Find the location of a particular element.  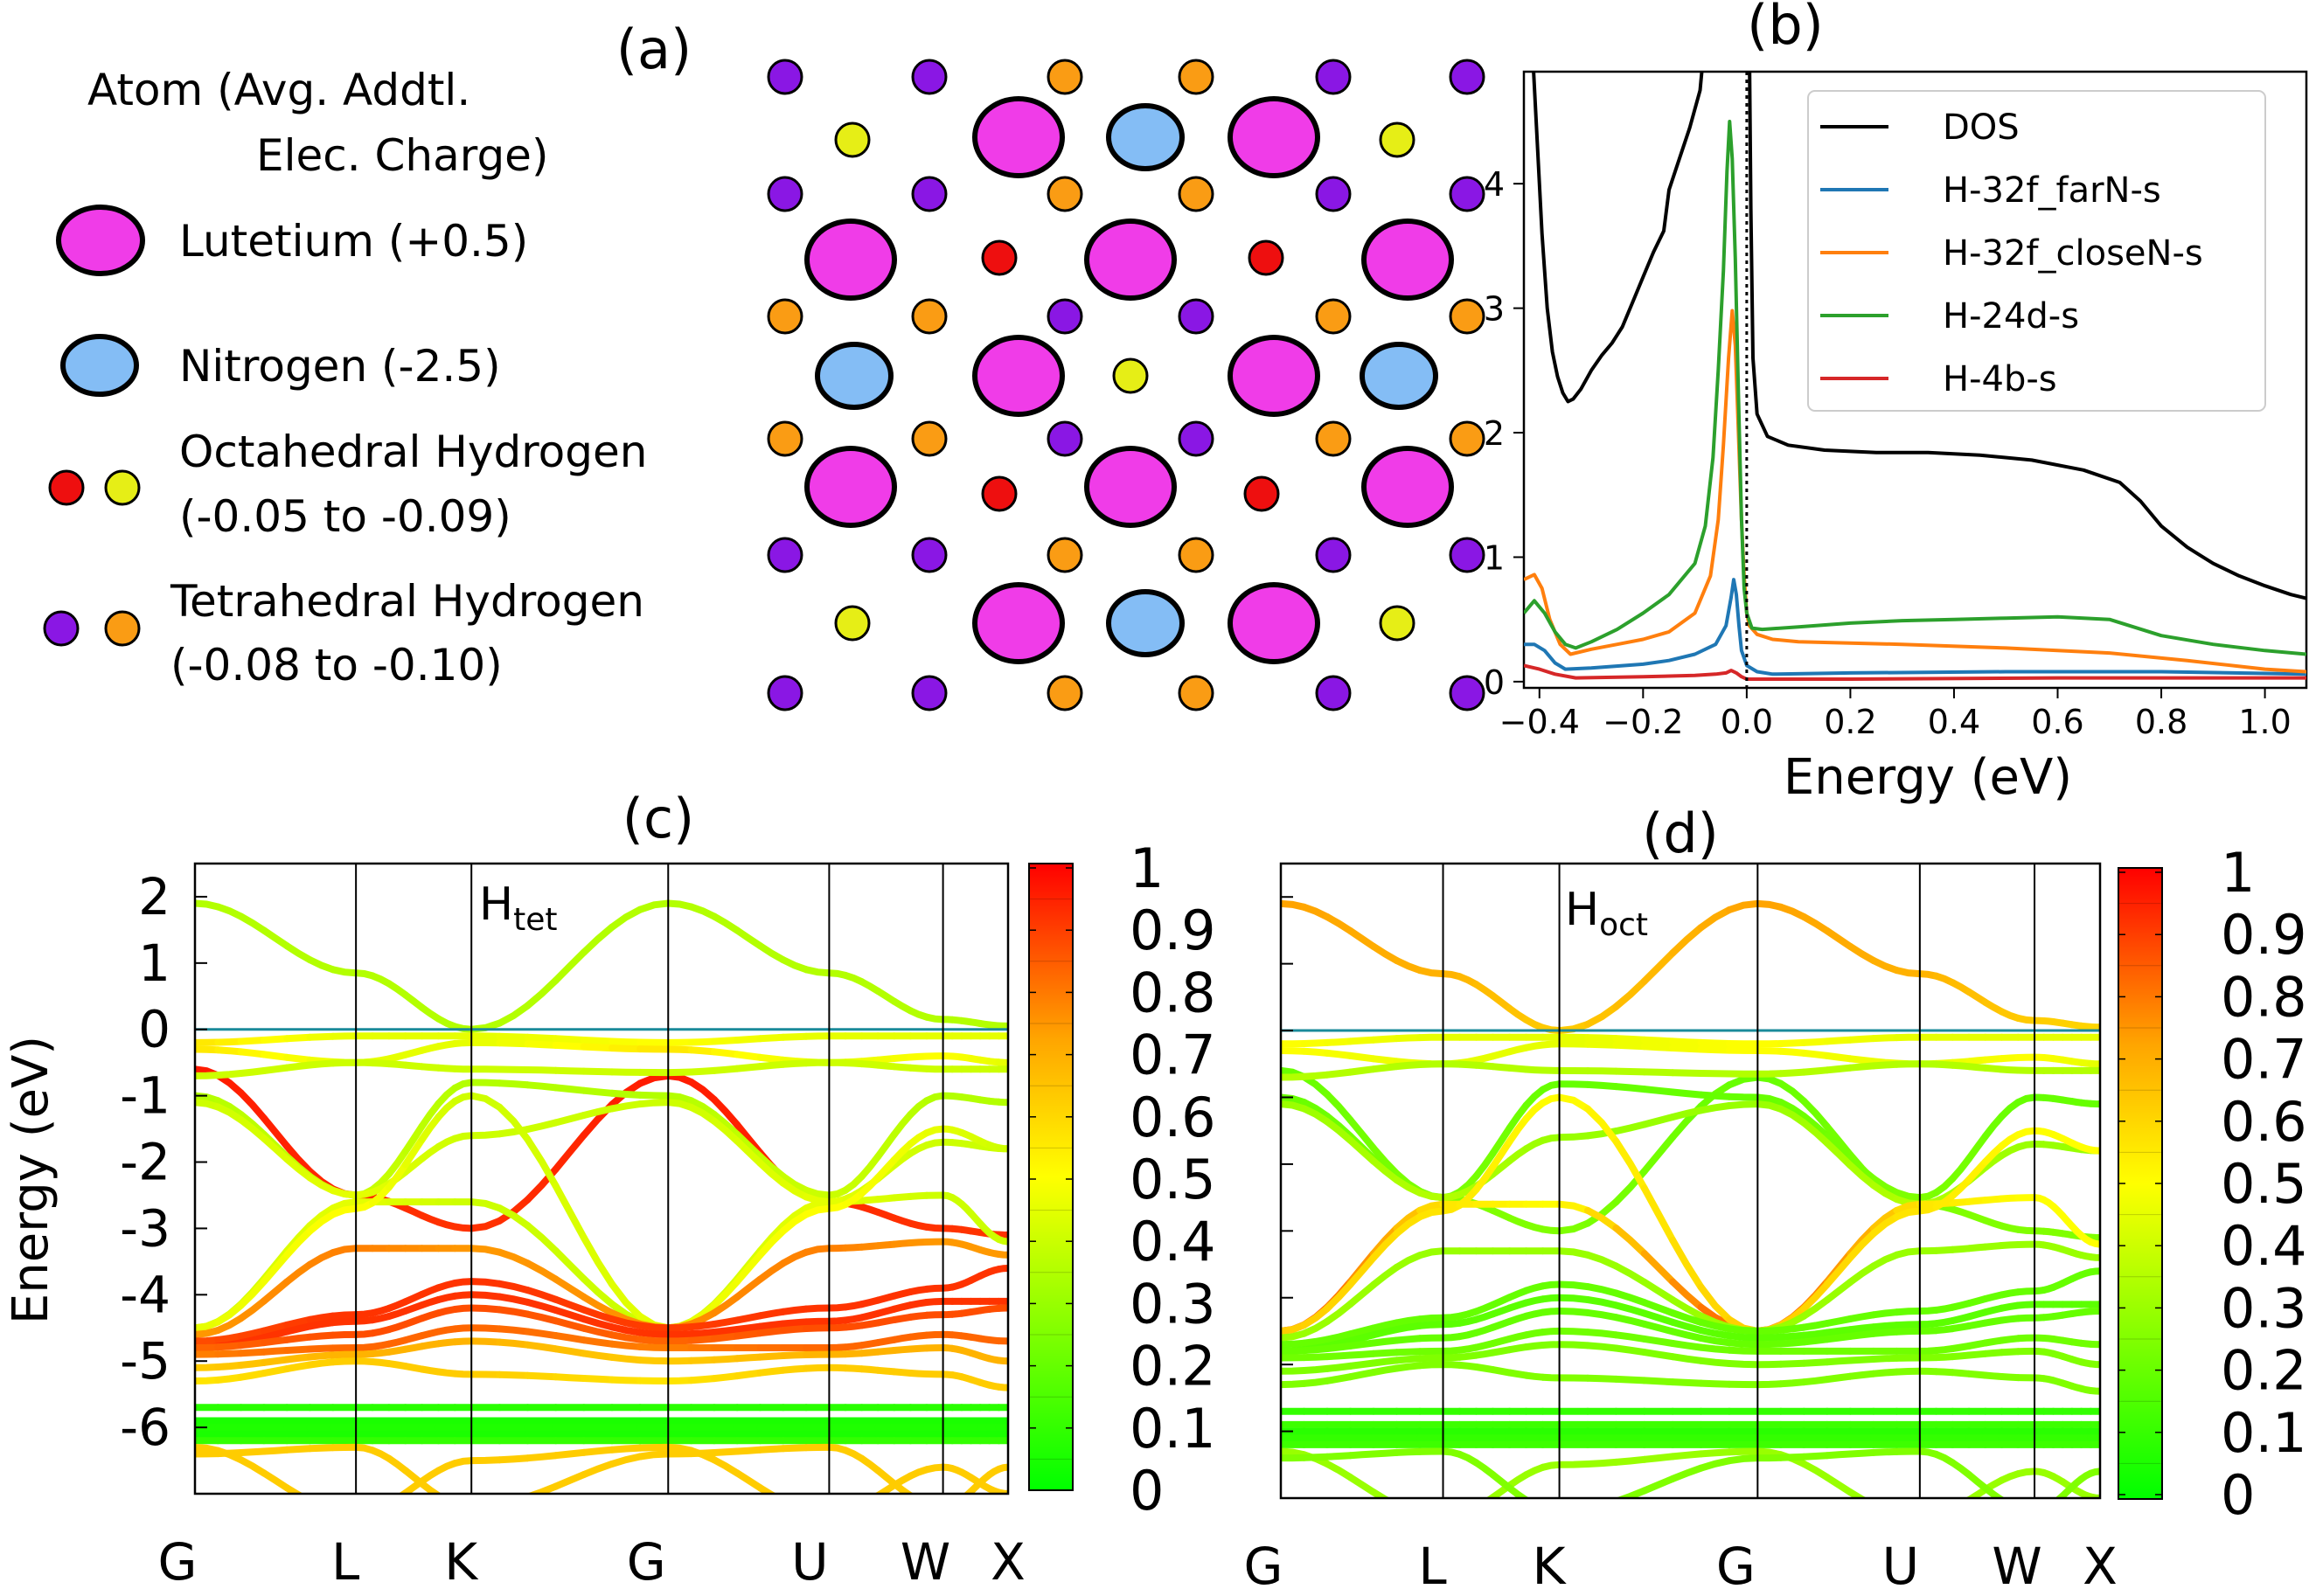

tetra-label-line1: Tetrahedral Hydrogen is located at coordinates (407, 601).